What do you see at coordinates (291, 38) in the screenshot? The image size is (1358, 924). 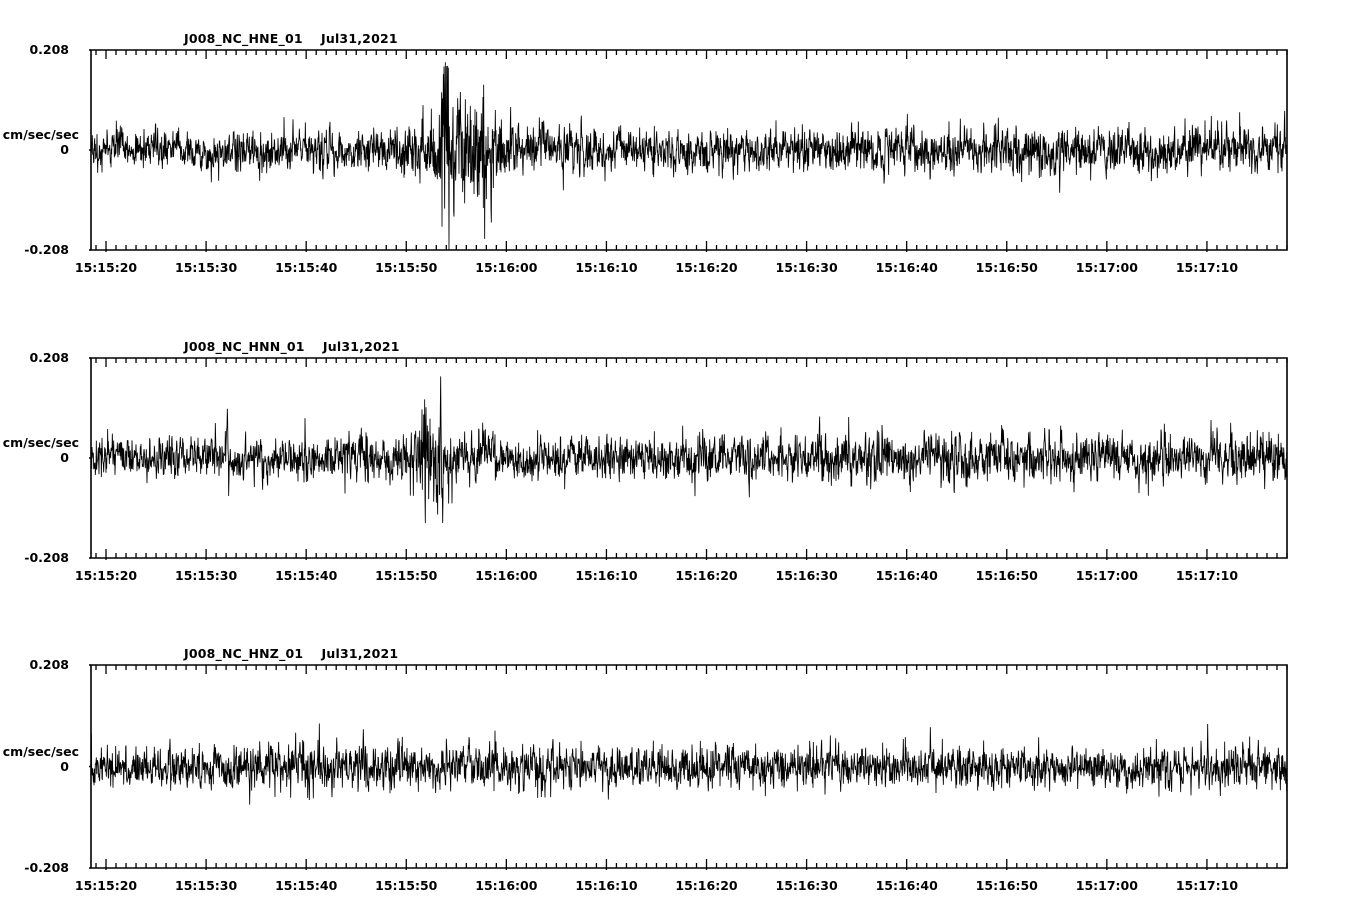 I see `panel-title: J008_NC_HNE_01 Jul31,2021` at bounding box center [291, 38].